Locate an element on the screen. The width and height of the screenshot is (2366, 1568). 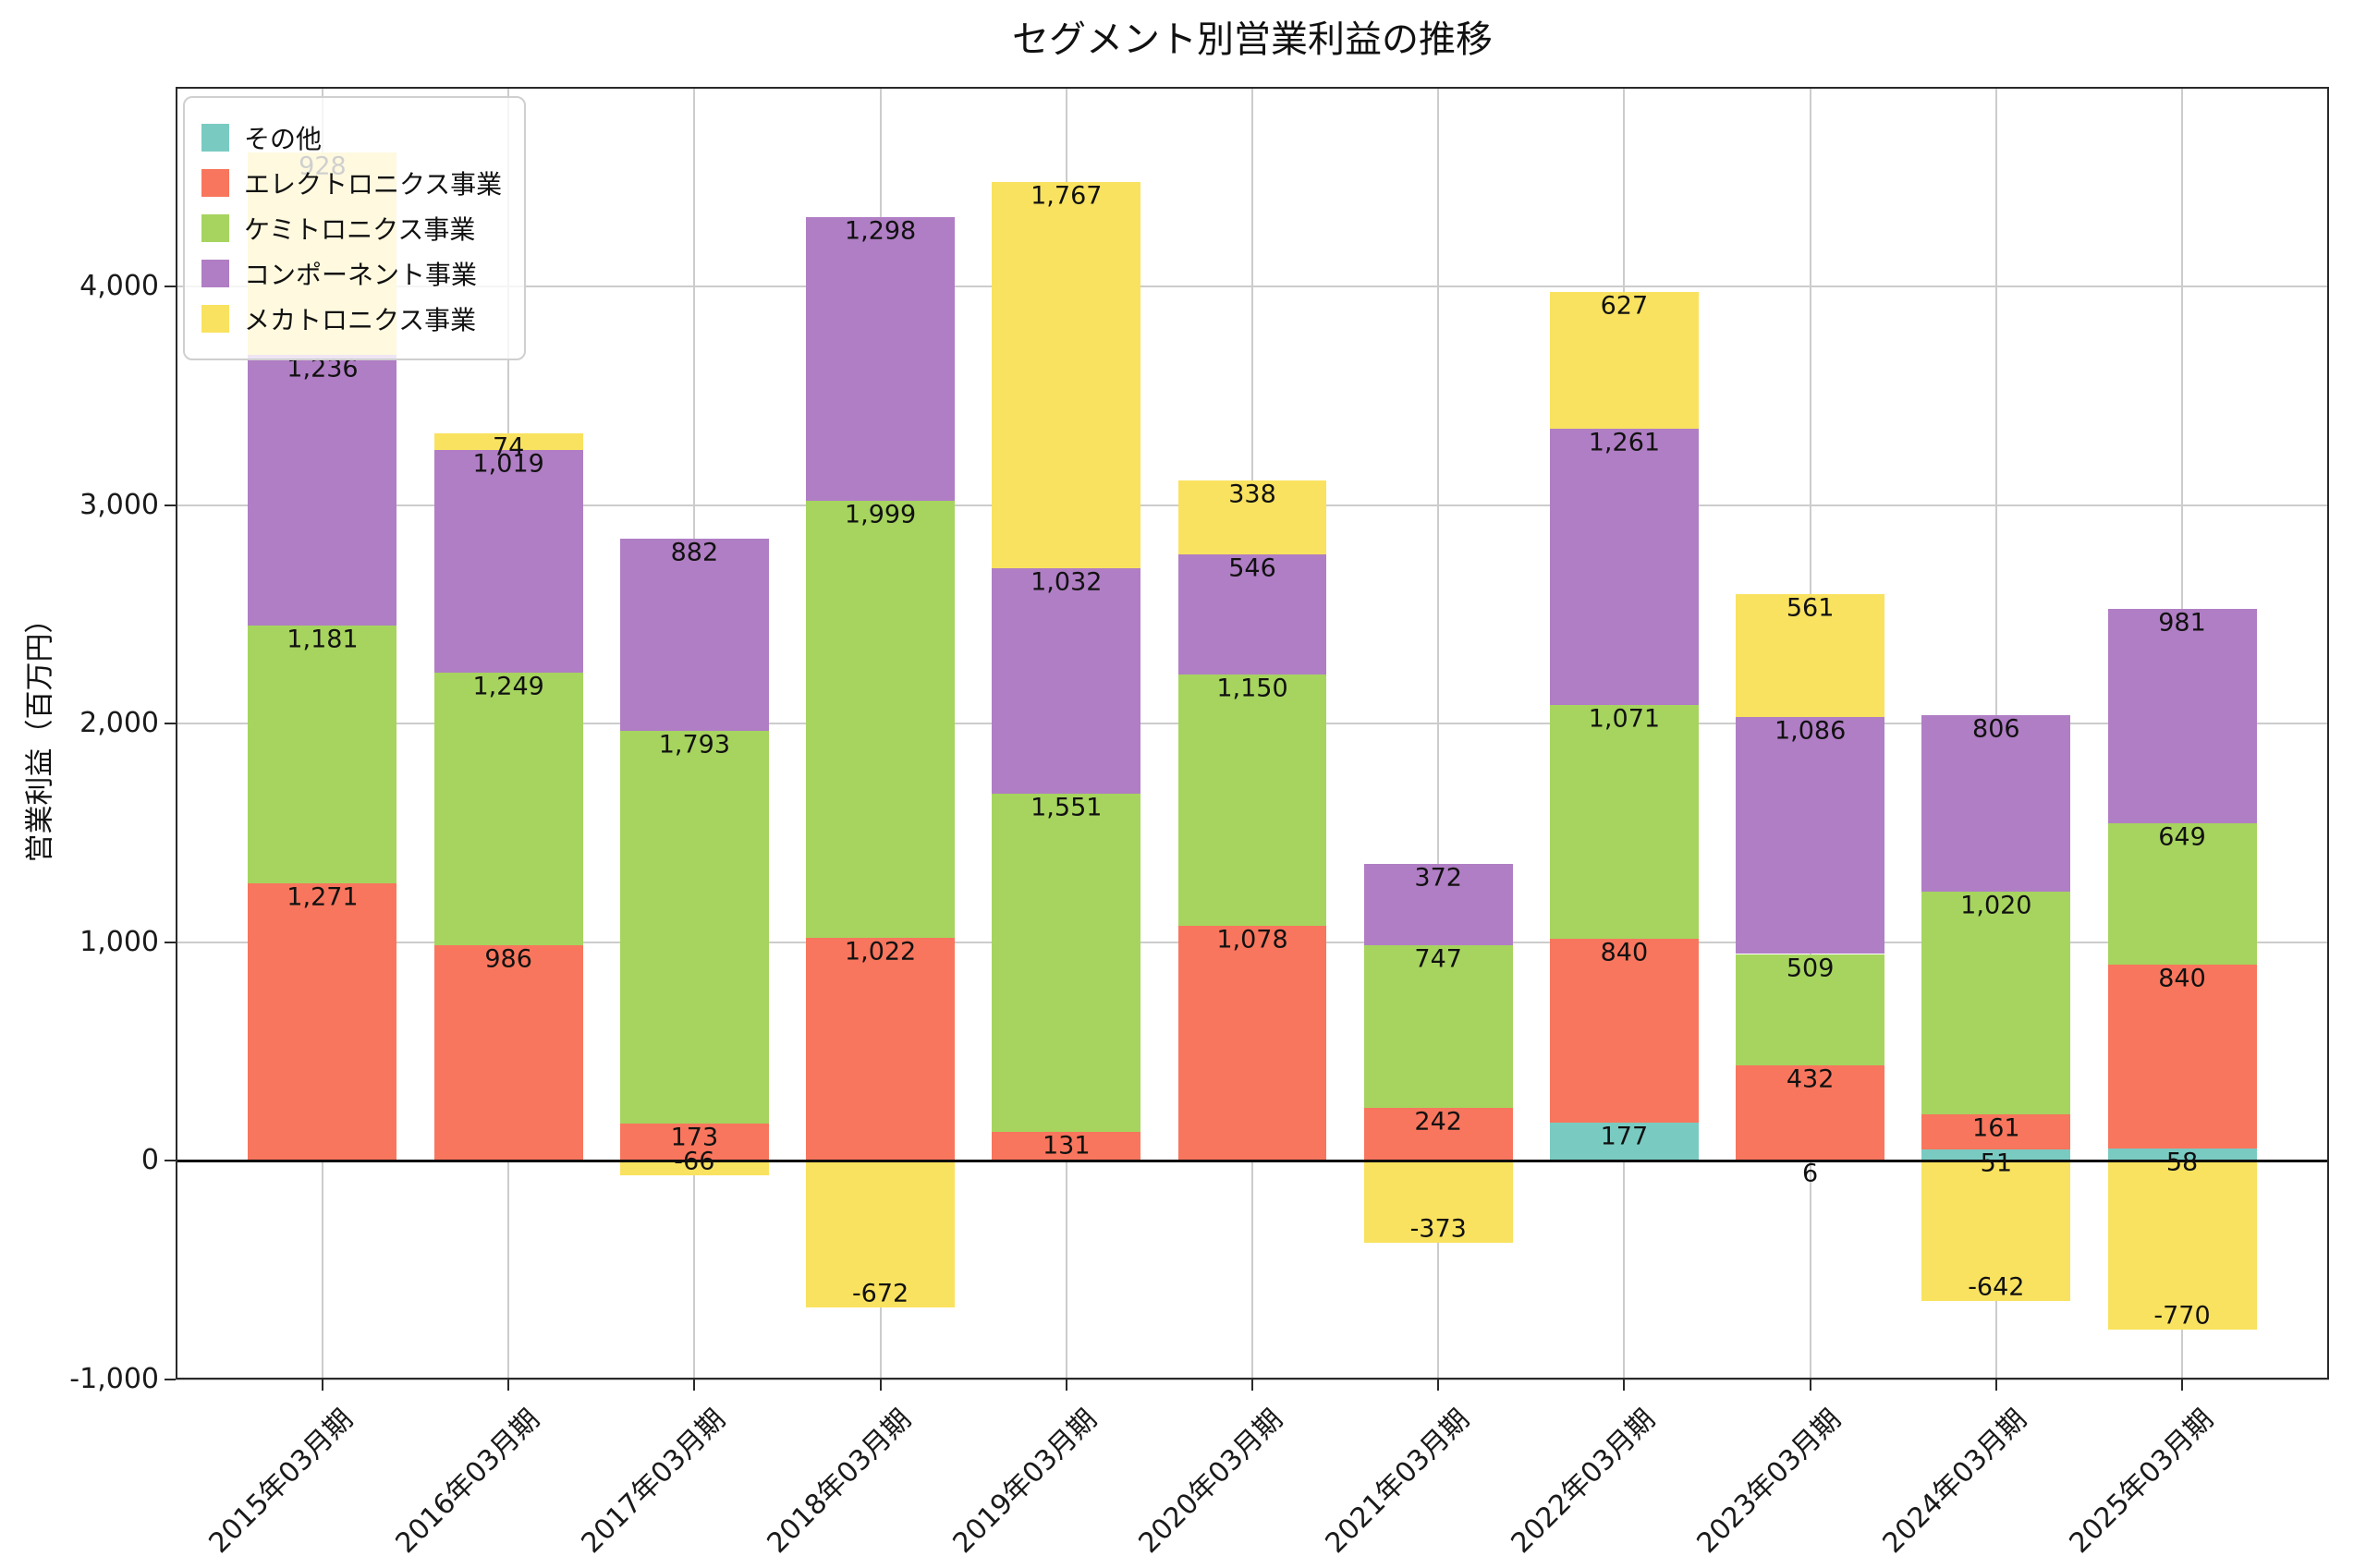
bar-value-label: 1,767 is located at coordinates (1067, 196).